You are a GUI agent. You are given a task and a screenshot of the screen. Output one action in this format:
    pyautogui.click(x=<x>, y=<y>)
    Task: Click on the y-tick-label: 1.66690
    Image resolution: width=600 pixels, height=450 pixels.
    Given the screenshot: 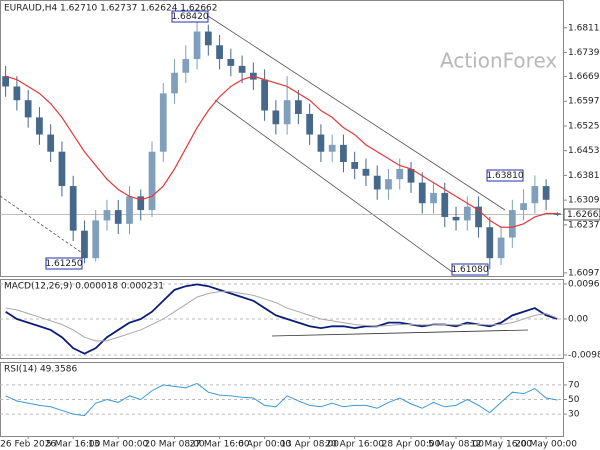 What is the action you would take?
    pyautogui.click(x=584, y=77)
    